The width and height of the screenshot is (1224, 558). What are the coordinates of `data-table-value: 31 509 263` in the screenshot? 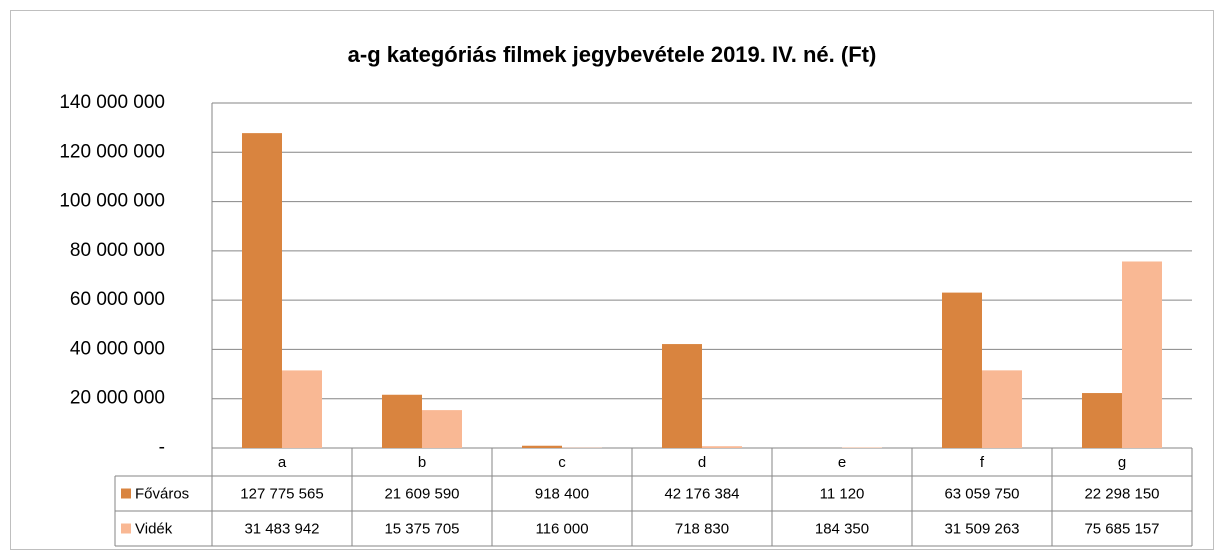 It's located at (981, 528).